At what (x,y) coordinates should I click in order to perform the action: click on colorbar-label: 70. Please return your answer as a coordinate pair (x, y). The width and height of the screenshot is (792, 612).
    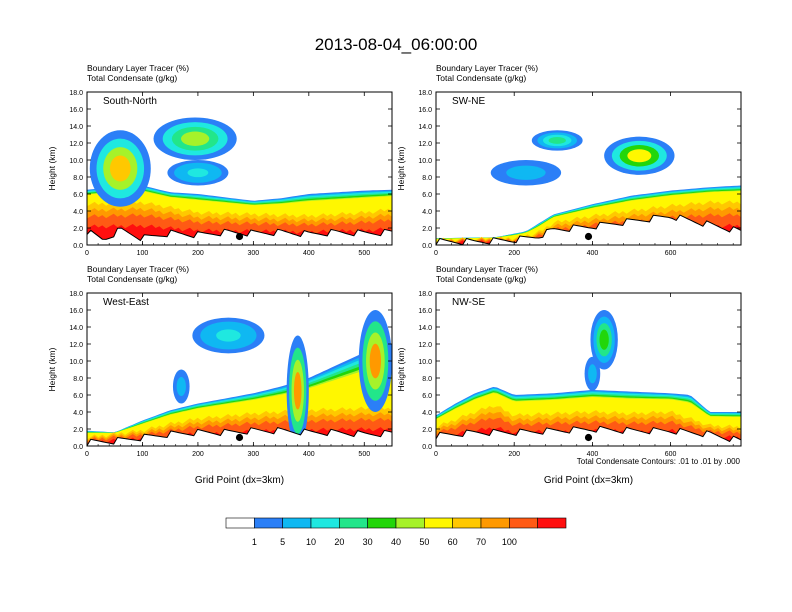
    Looking at the image, I should click on (481, 542).